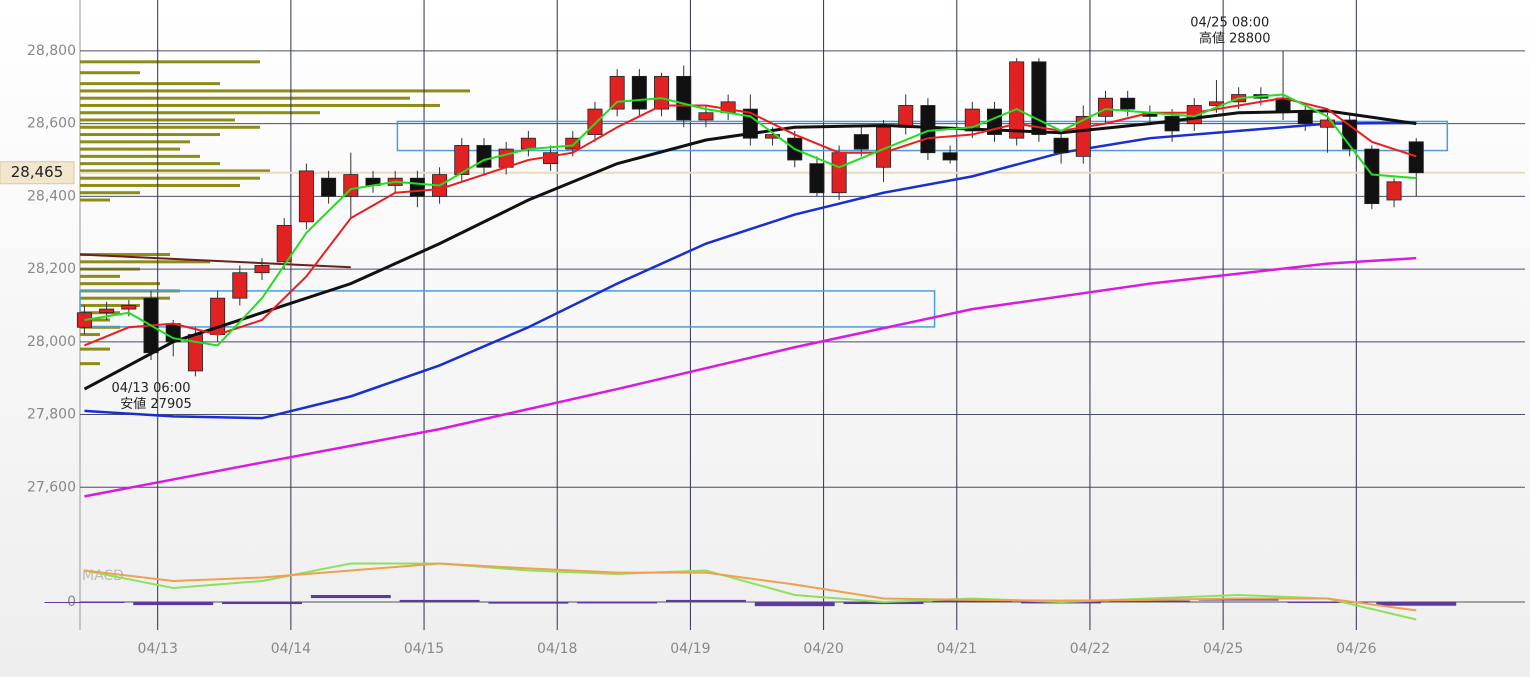 The image size is (1530, 677). I want to click on x-tick-label: 04/22, so click(1090, 649).